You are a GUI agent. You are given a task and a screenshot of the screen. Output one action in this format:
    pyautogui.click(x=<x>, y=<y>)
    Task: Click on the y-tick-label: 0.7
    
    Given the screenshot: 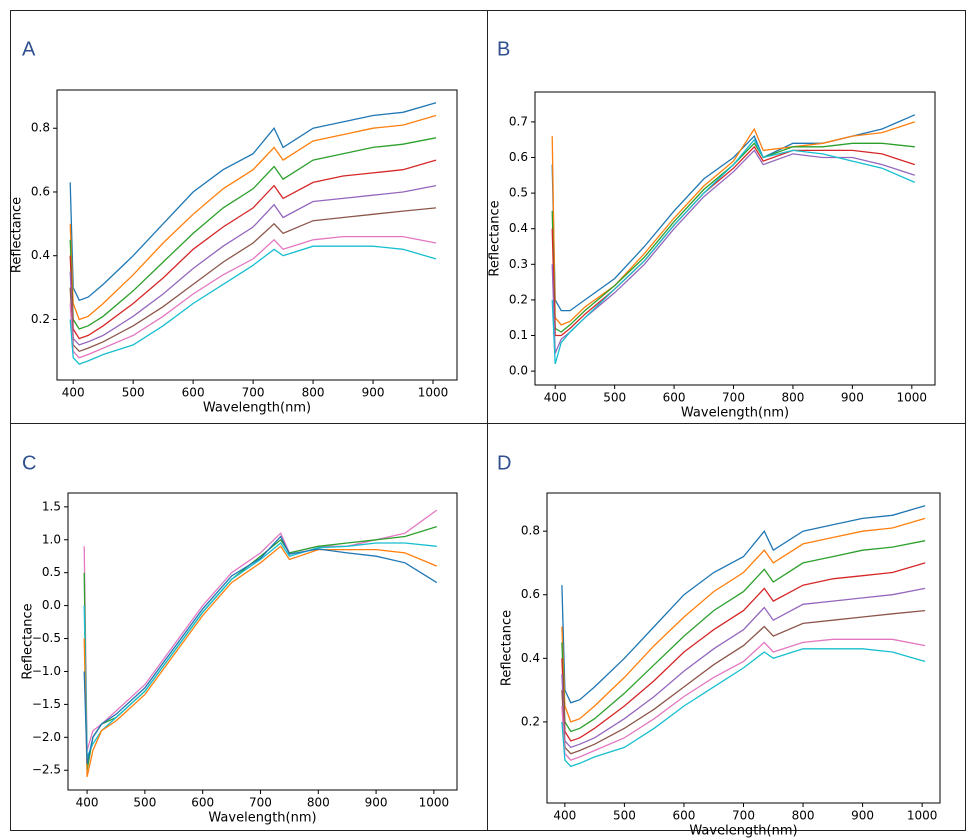 What is the action you would take?
    pyautogui.click(x=518, y=121)
    